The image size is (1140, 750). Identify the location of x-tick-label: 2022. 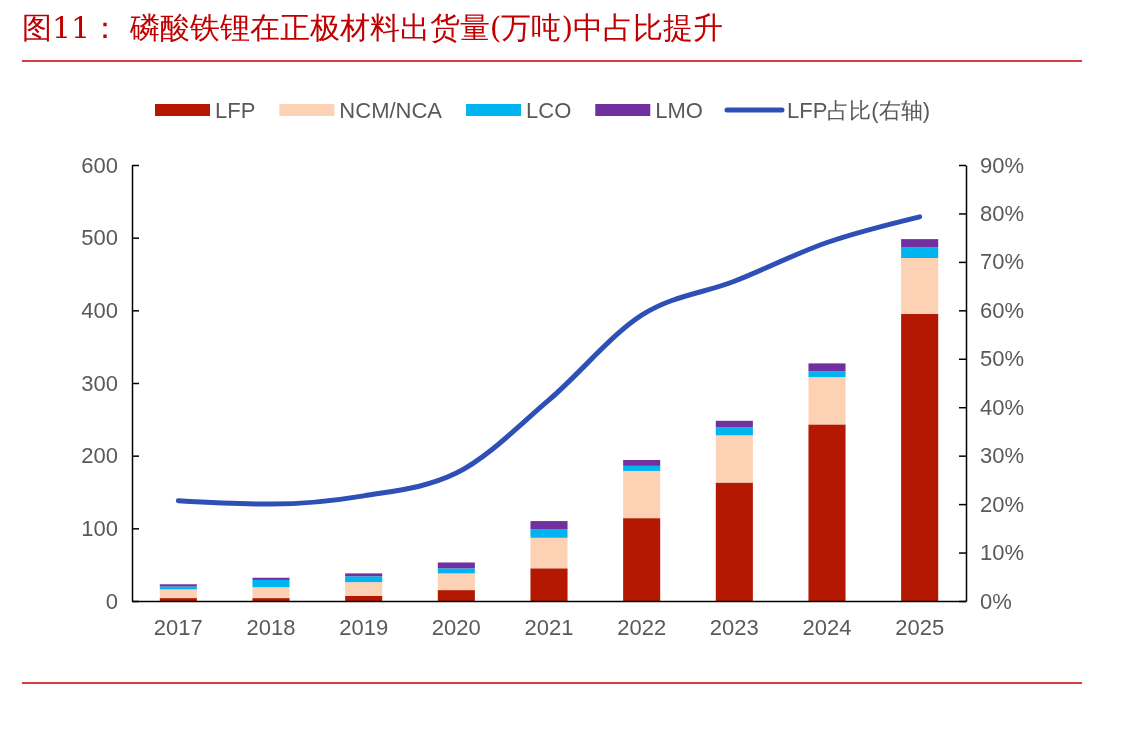
(642, 627).